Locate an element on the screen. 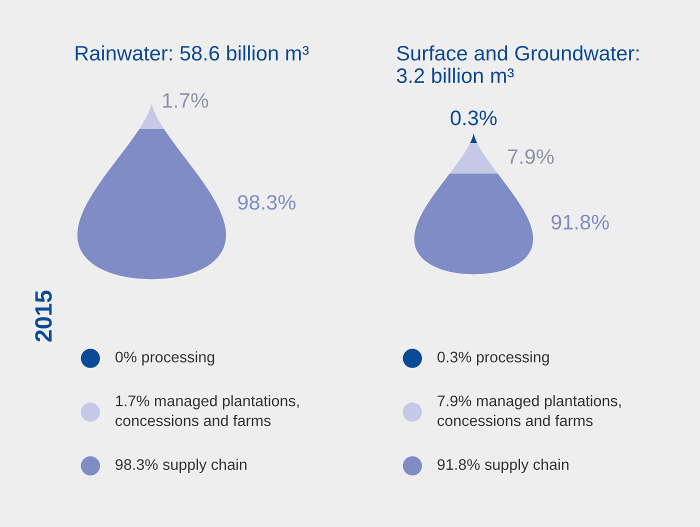 Image resolution: width=700 pixels, height=527 pixels. text: Surface and Groundwater: 3.2 billion m³ is located at coordinates (517, 64).